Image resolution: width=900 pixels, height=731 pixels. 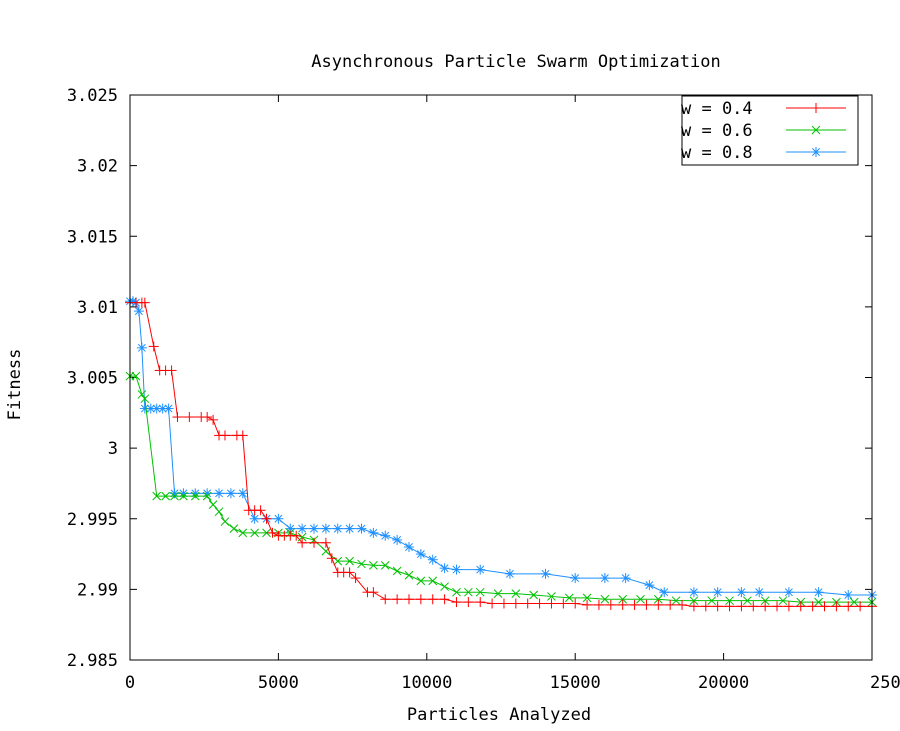 What do you see at coordinates (885, 683) in the screenshot?
I see `x-tick-label: 25000` at bounding box center [885, 683].